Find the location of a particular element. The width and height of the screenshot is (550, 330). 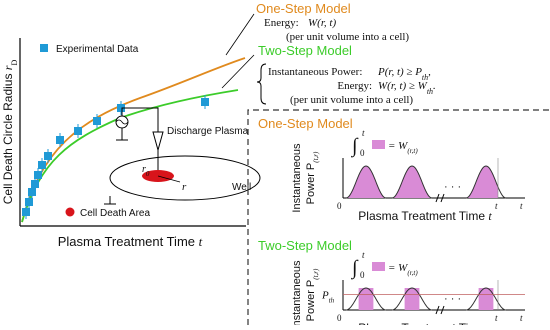

two-step-energy-label: Energy: is located at coordinates (354, 86).